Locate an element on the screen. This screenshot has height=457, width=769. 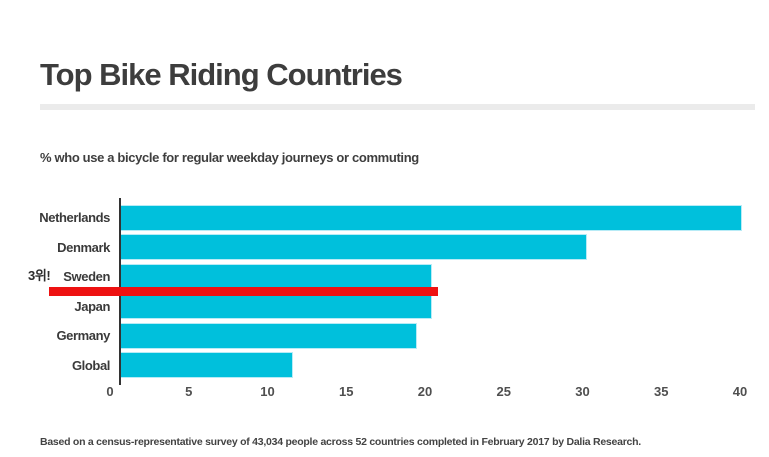
category-label: Germany is located at coordinates (83, 336).